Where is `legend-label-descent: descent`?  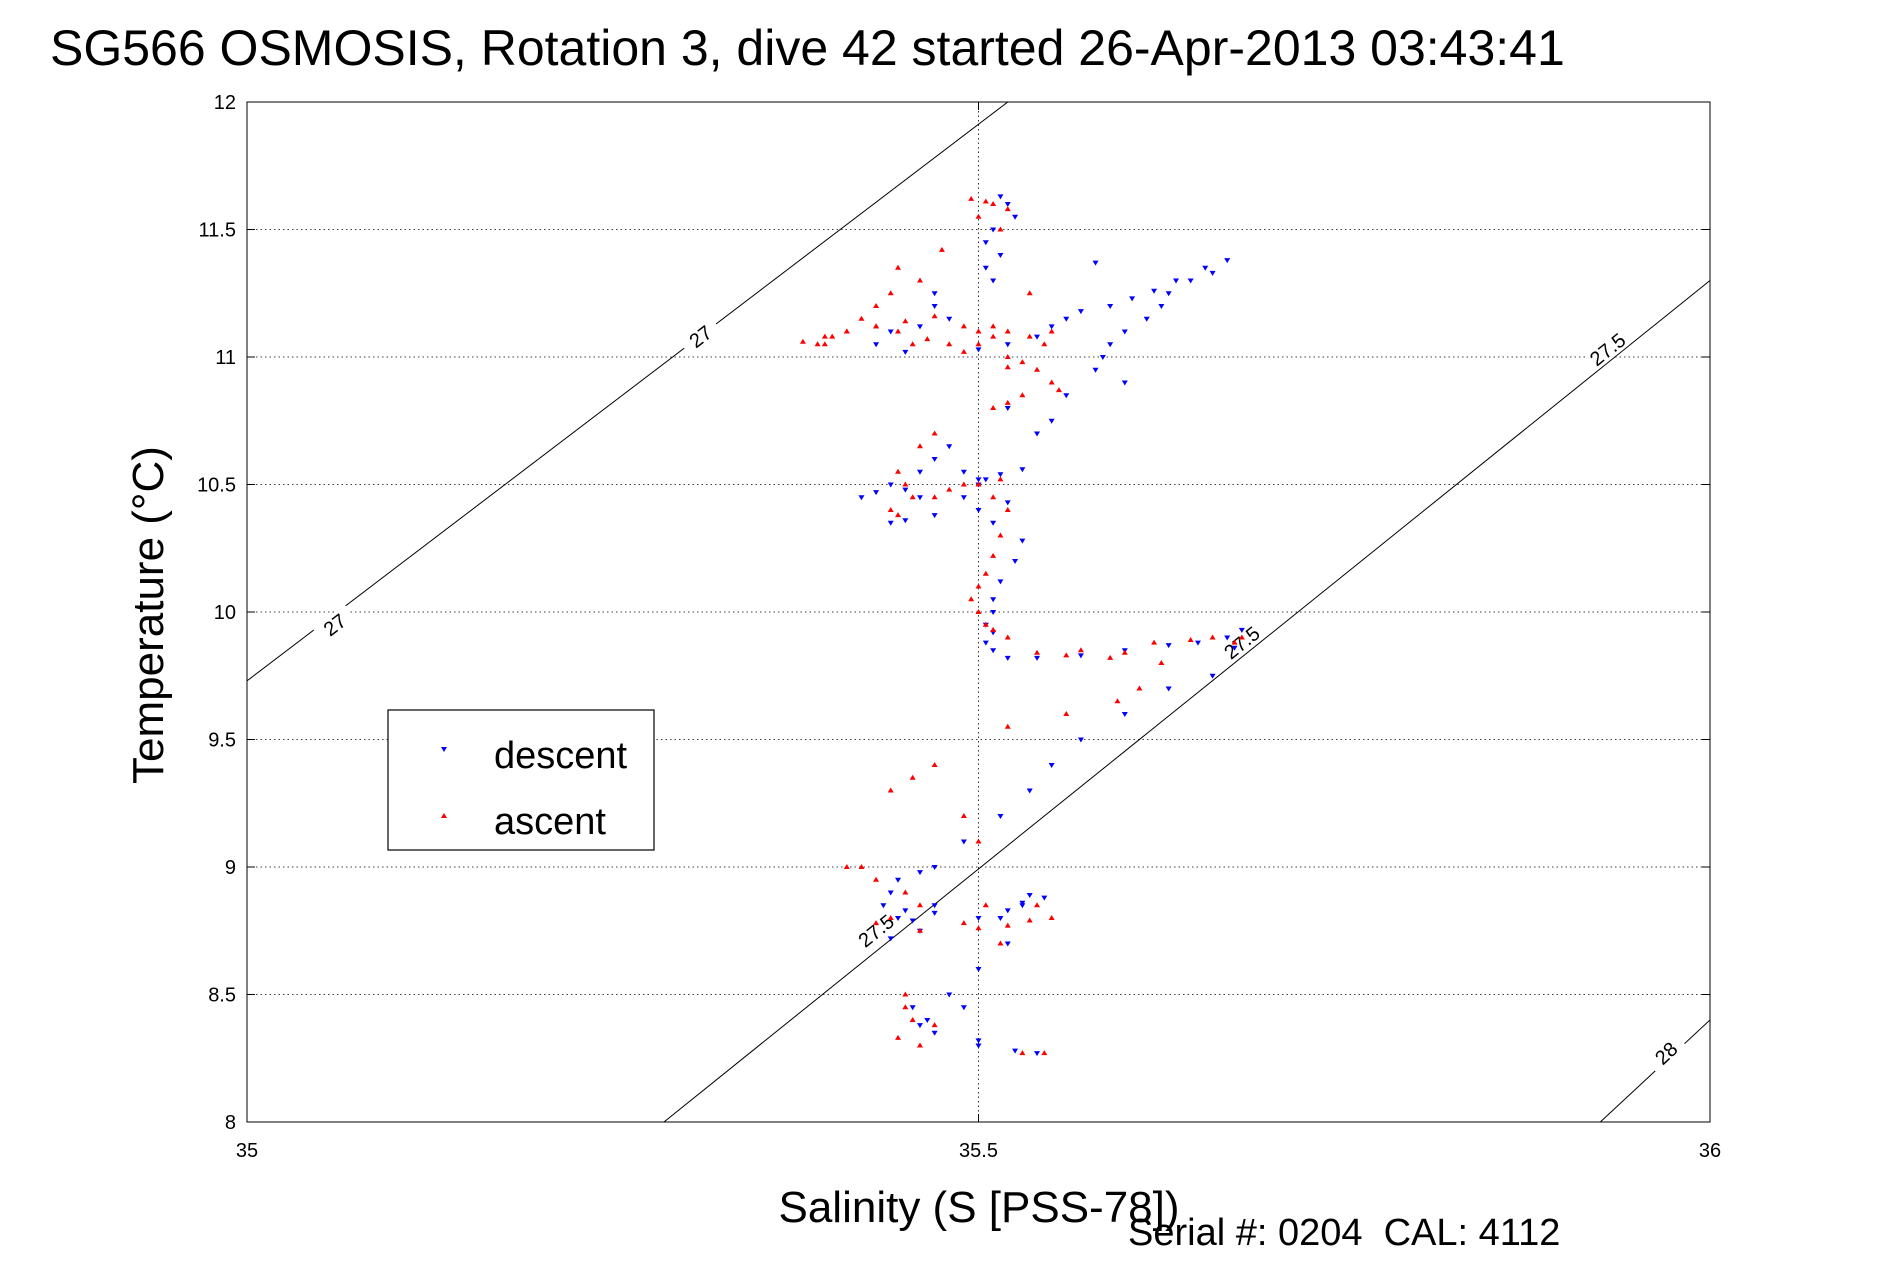
legend-label-descent: descent is located at coordinates (561, 756).